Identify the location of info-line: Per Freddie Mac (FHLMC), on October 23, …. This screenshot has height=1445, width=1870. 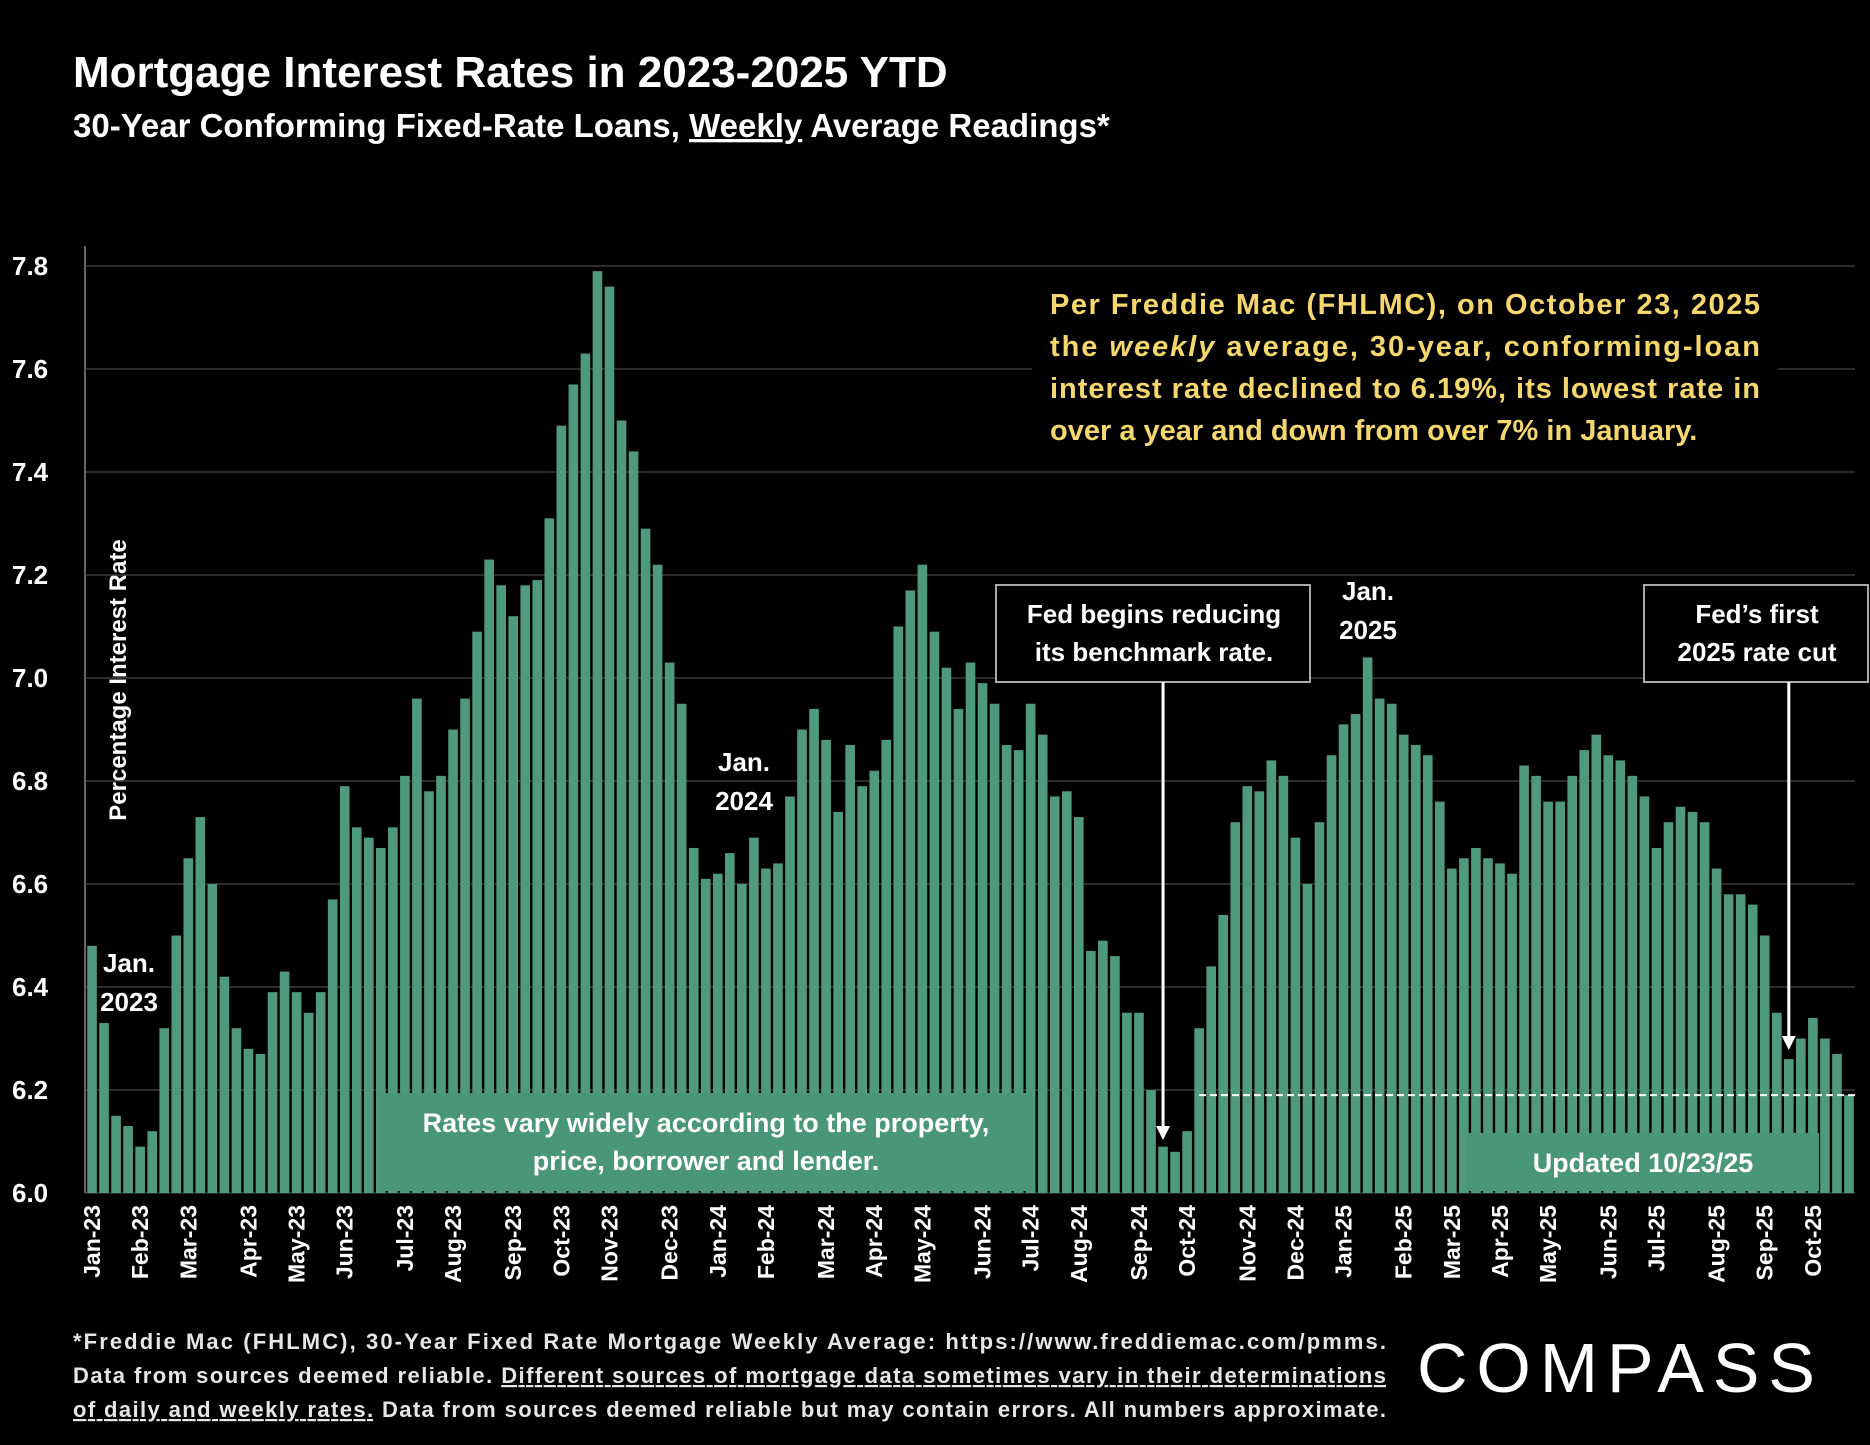
(1405, 305).